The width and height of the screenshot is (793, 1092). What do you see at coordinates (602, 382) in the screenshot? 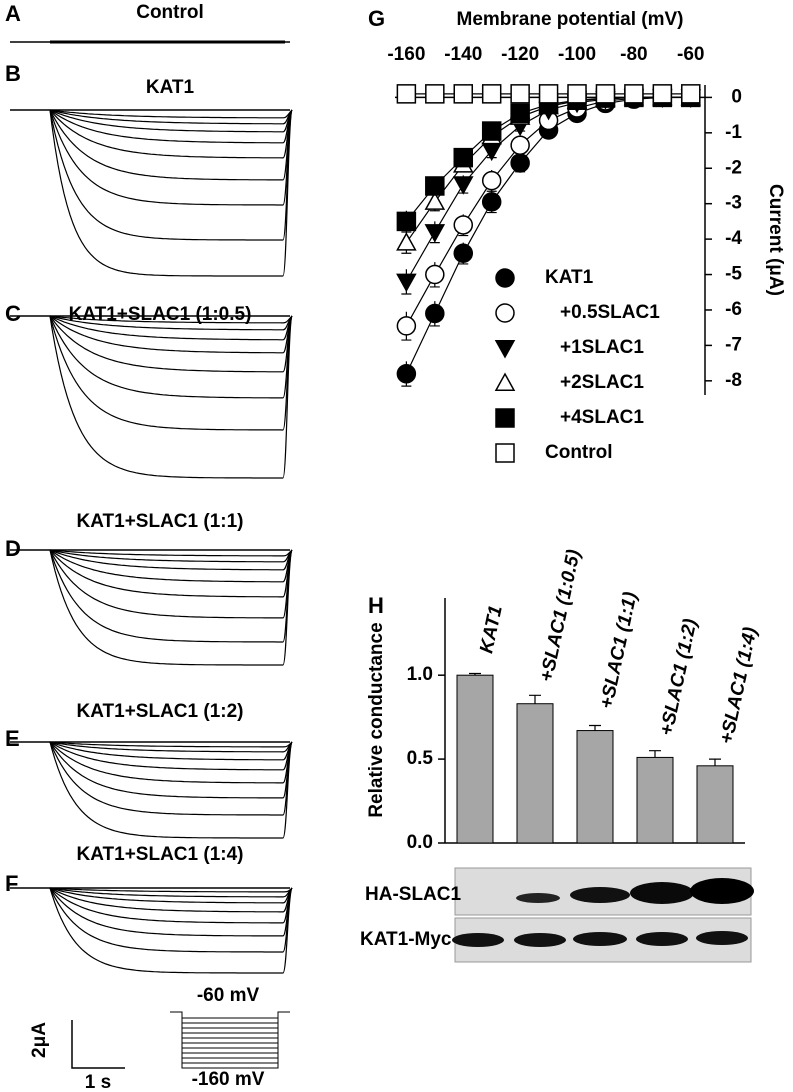
I see `legend-label: +2SLAC1` at bounding box center [602, 382].